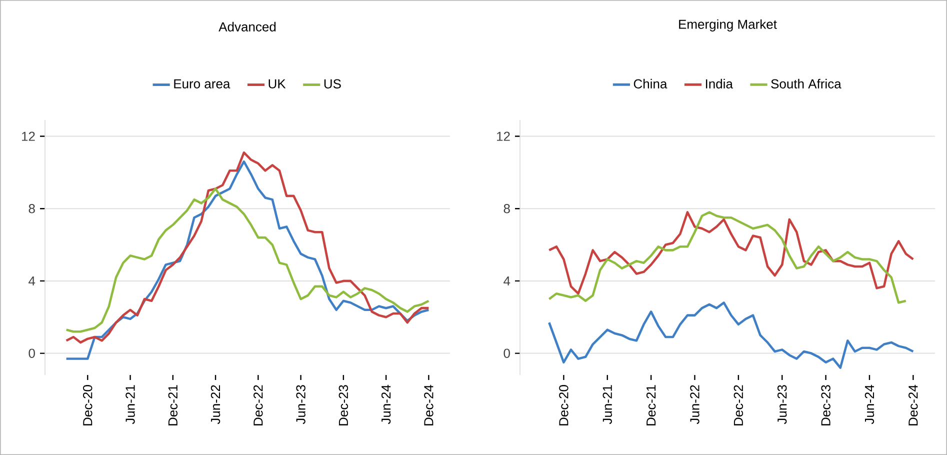 This screenshot has width=947, height=455. What do you see at coordinates (332, 83) in the screenshot?
I see `legend-label: US` at bounding box center [332, 83].